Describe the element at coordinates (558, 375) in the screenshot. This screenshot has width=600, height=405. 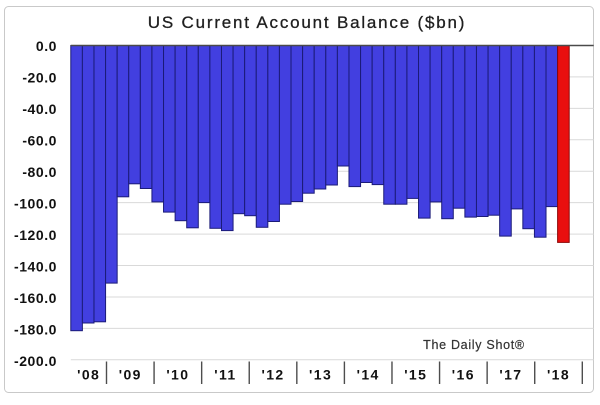
I see `svg-text: '18` at that location.